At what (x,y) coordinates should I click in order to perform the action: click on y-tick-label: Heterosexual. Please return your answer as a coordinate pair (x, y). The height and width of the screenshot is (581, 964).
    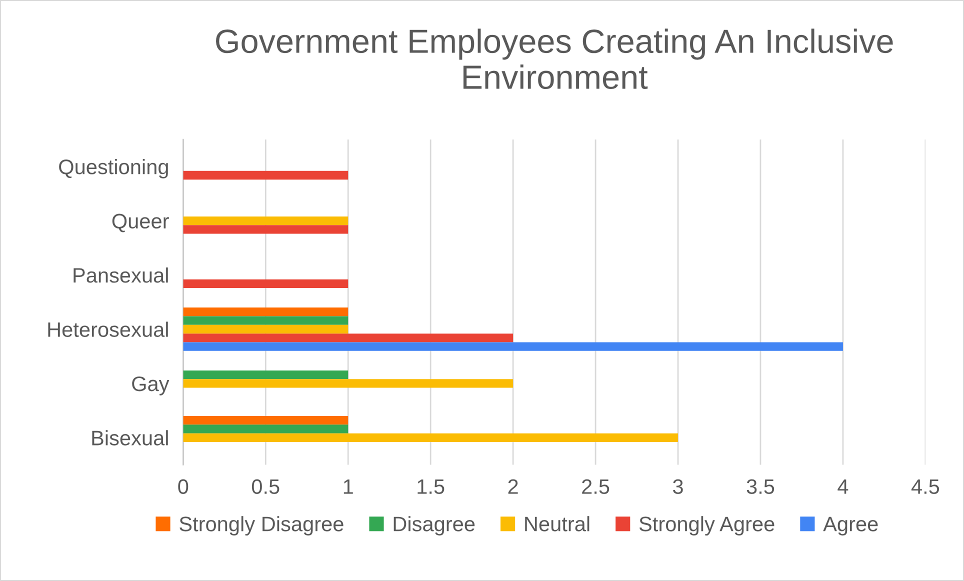
    Looking at the image, I should click on (108, 329).